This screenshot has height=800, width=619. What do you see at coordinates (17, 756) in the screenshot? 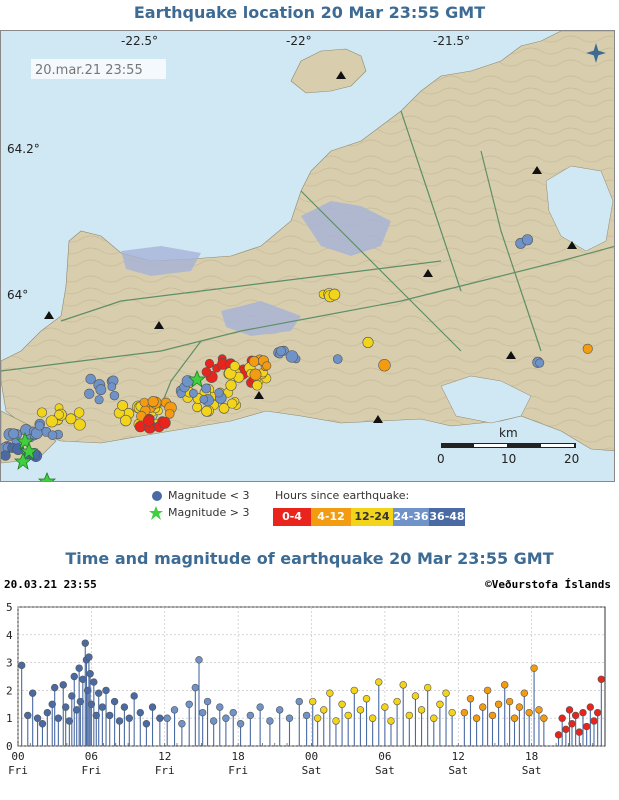
I see `x-tick-hour: 00` at bounding box center [17, 756].